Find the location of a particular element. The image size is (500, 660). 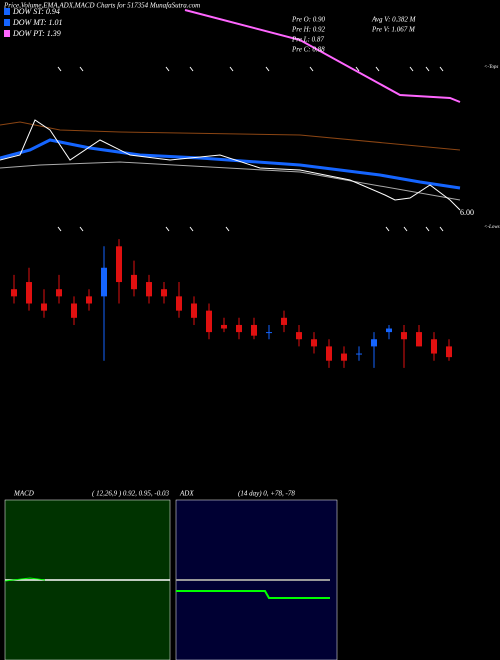

legend-text: DOW PT: 1.39 is located at coordinates (36, 33).